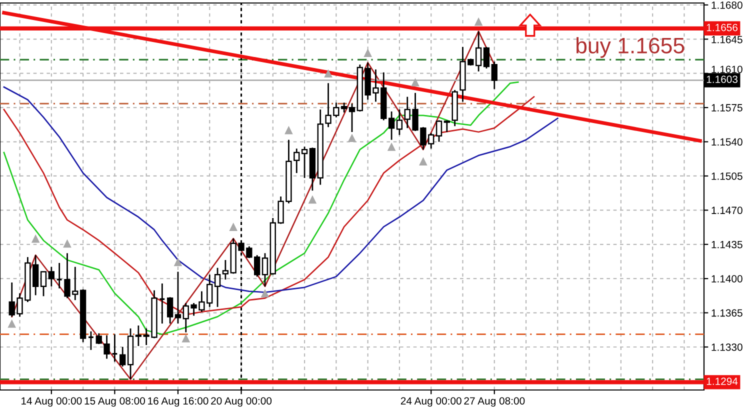 This screenshot has height=413, width=750. What do you see at coordinates (630, 47) in the screenshot?
I see `annotation: buy 1.1655` at bounding box center [630, 47].